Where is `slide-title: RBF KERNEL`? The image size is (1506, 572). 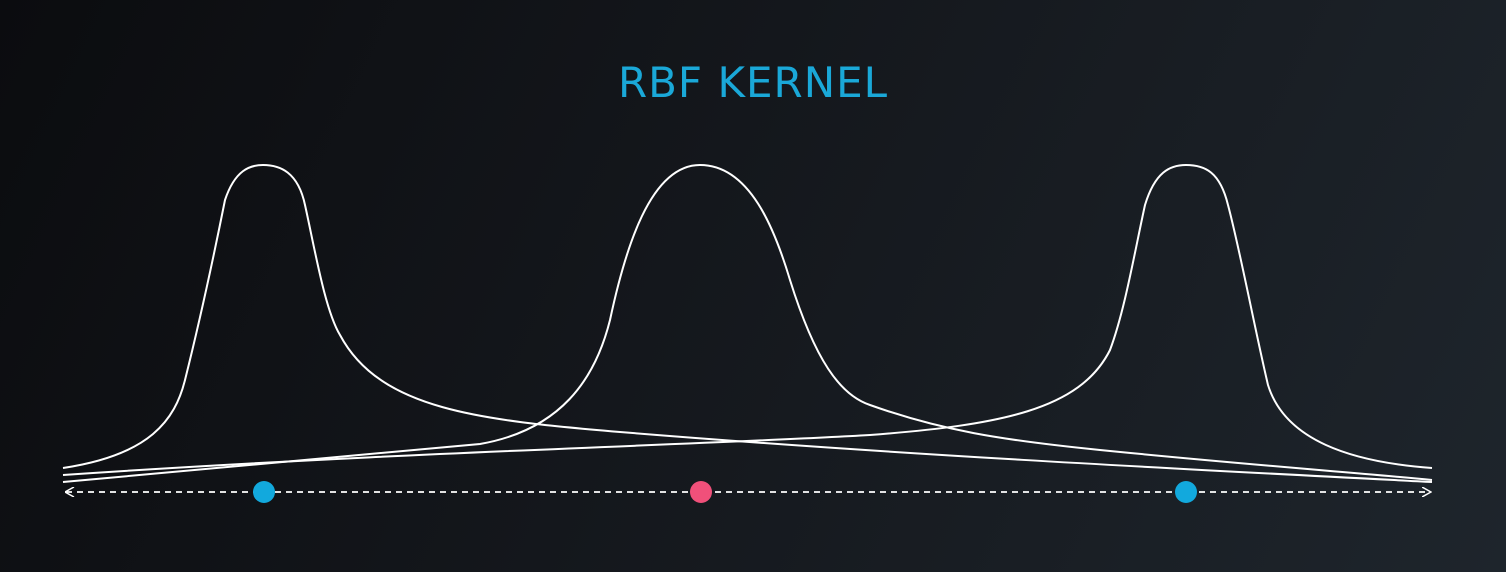
slide-title: RBF KERNEL is located at coordinates (753, 82).